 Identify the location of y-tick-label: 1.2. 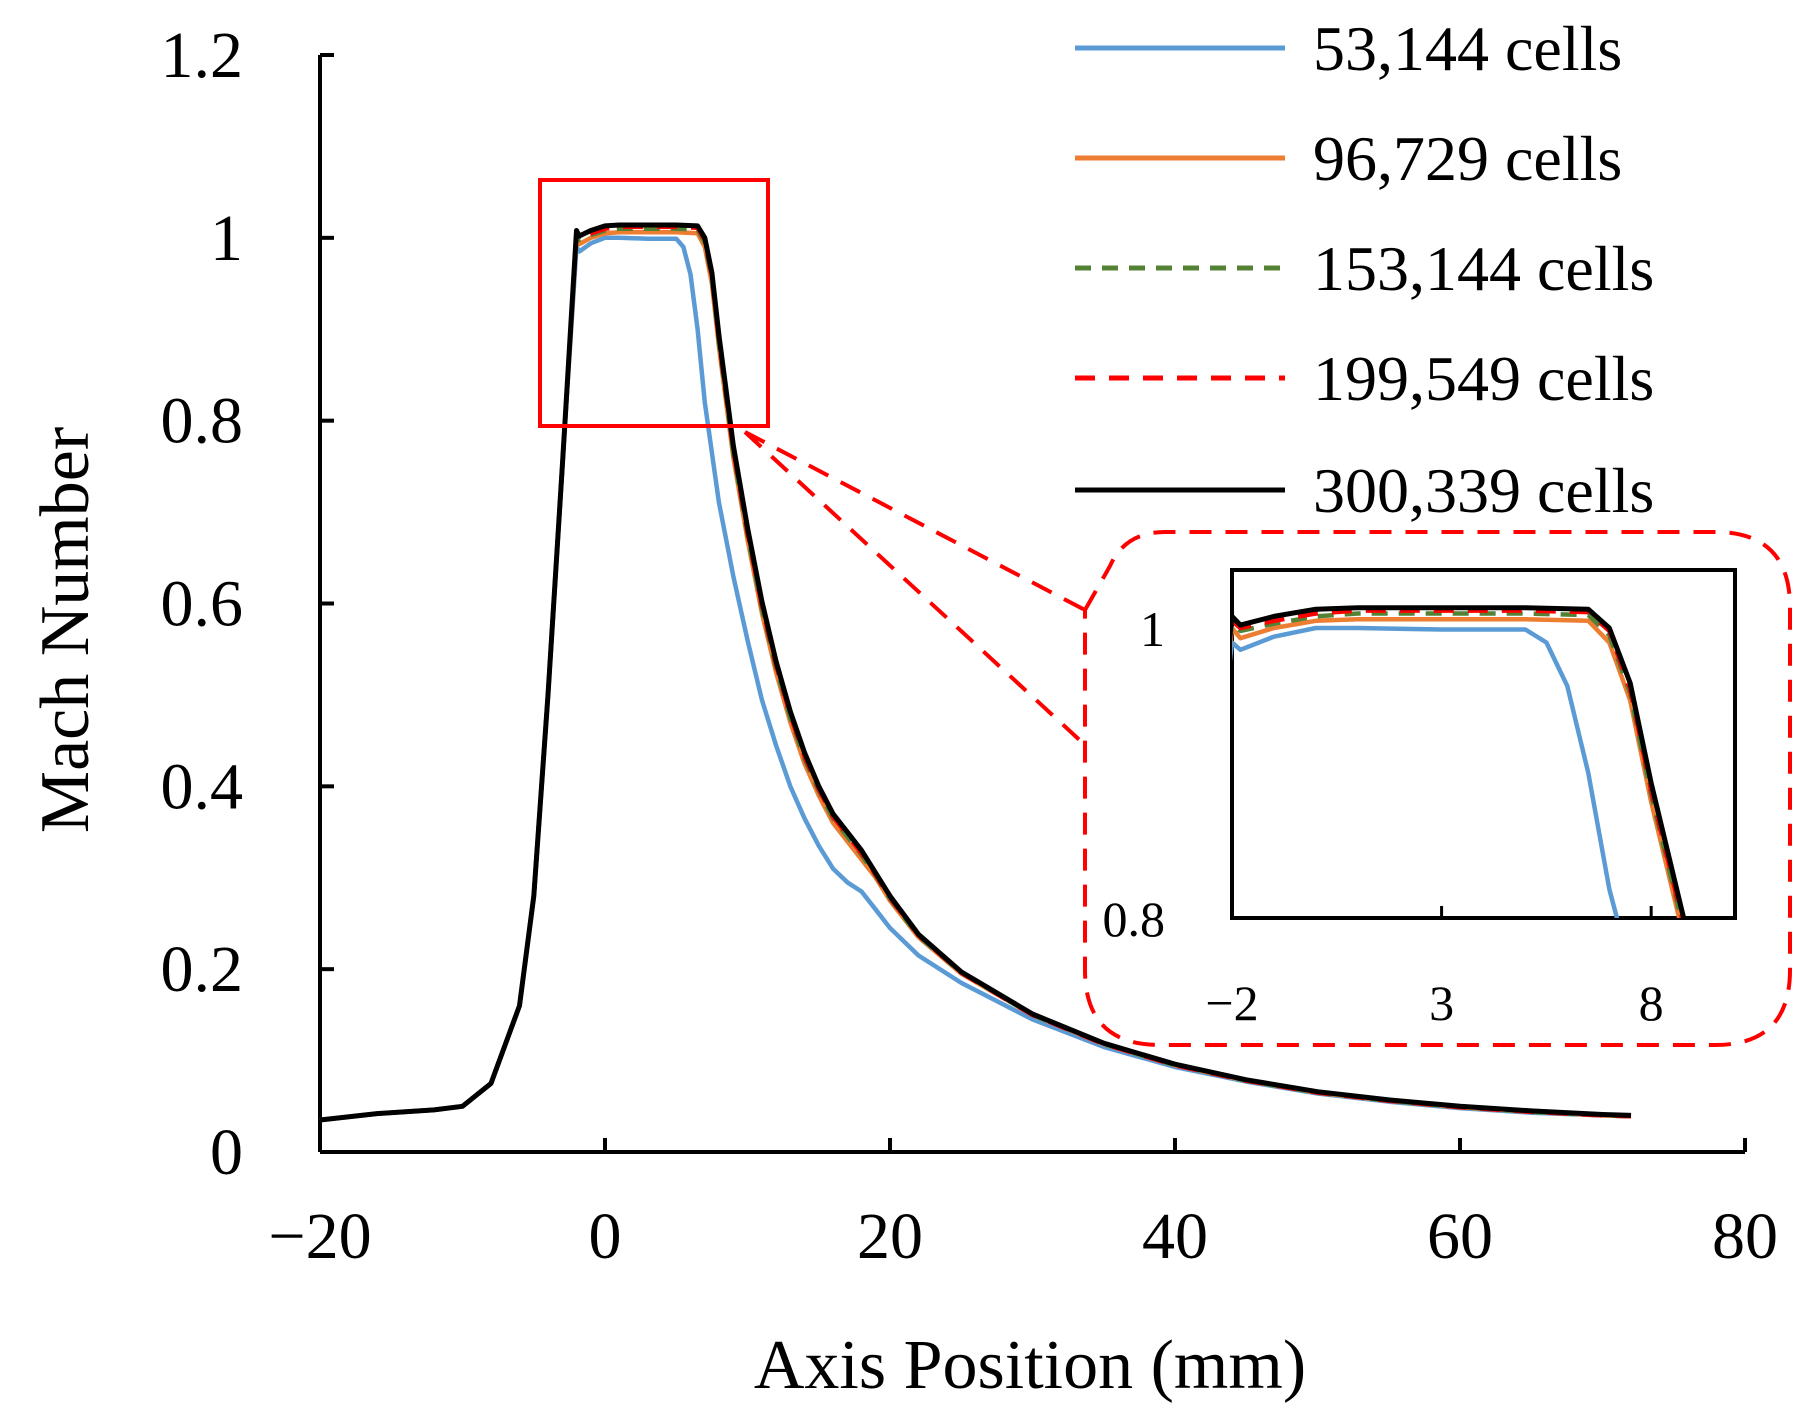
(202, 55).